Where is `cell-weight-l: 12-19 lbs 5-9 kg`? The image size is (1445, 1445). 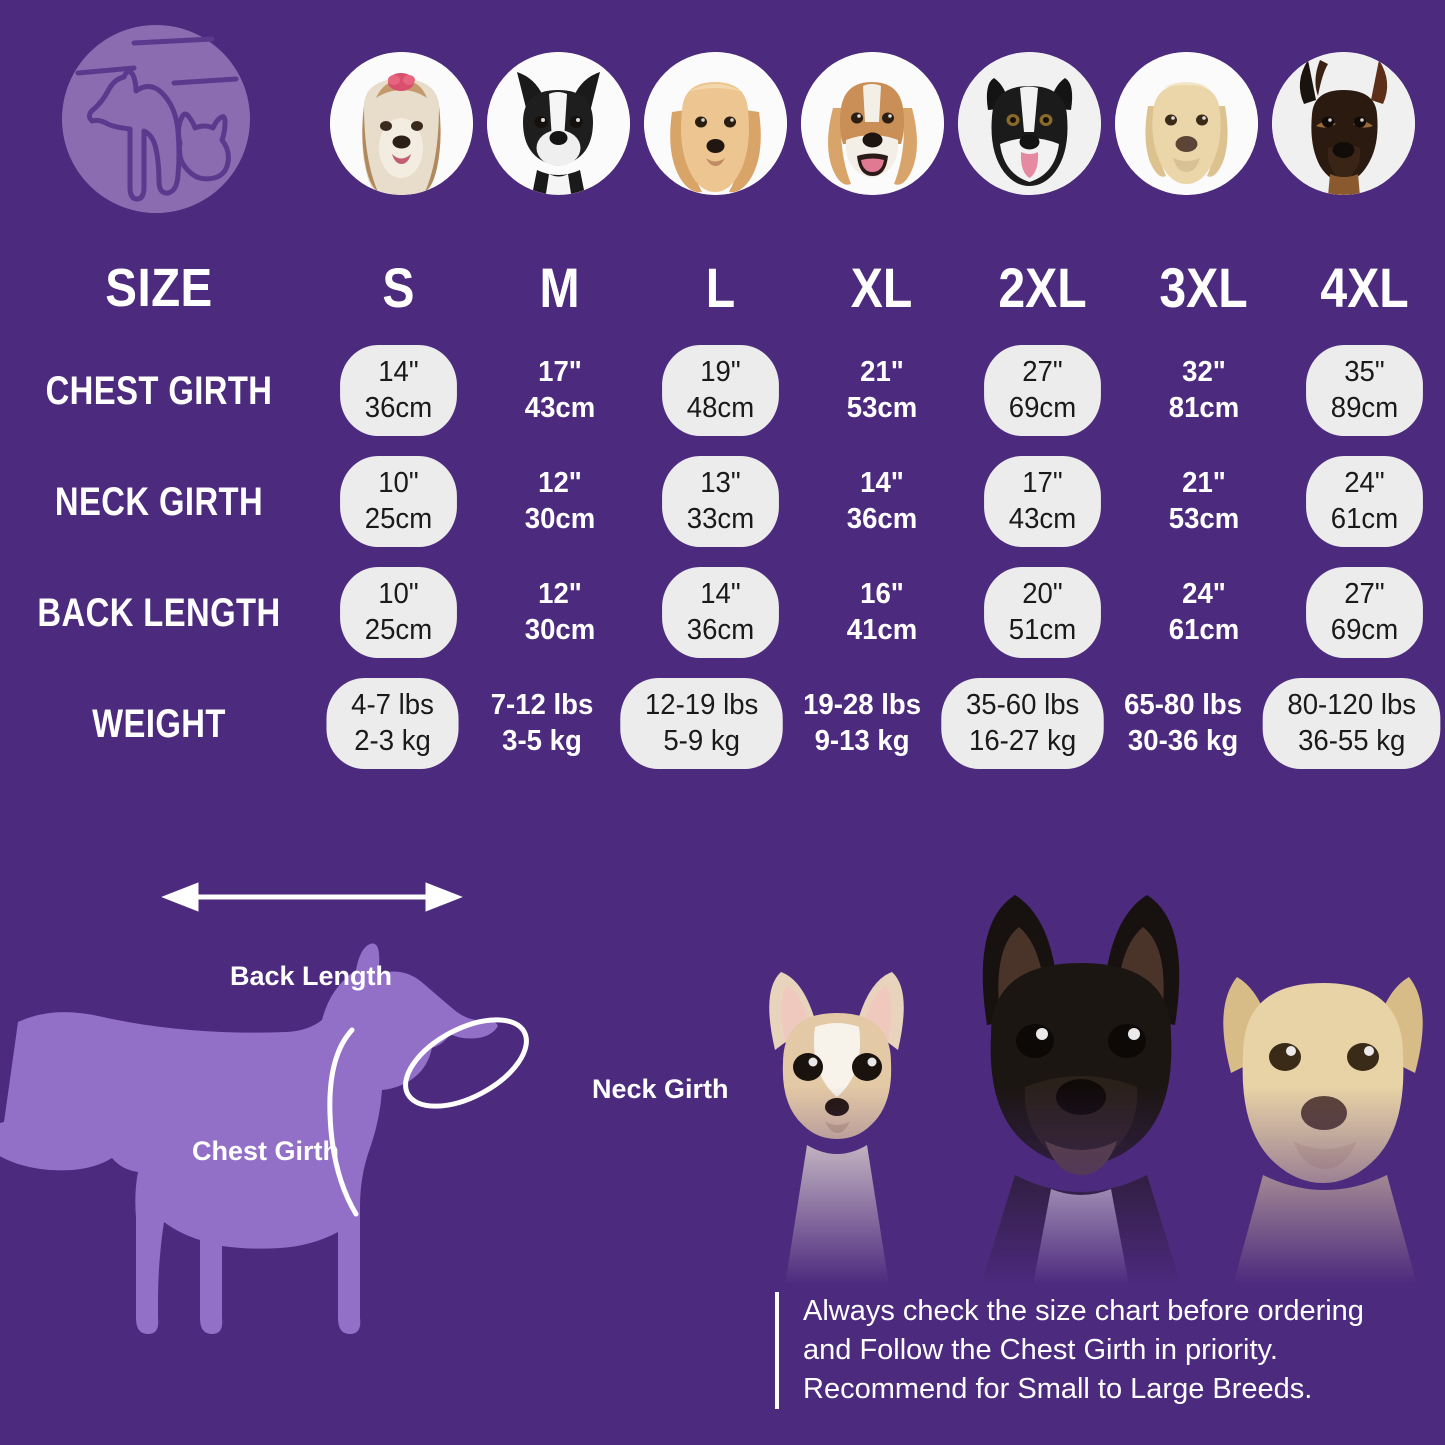
cell-weight-l: 12-19 lbs 5-9 kg is located at coordinates (701, 723).